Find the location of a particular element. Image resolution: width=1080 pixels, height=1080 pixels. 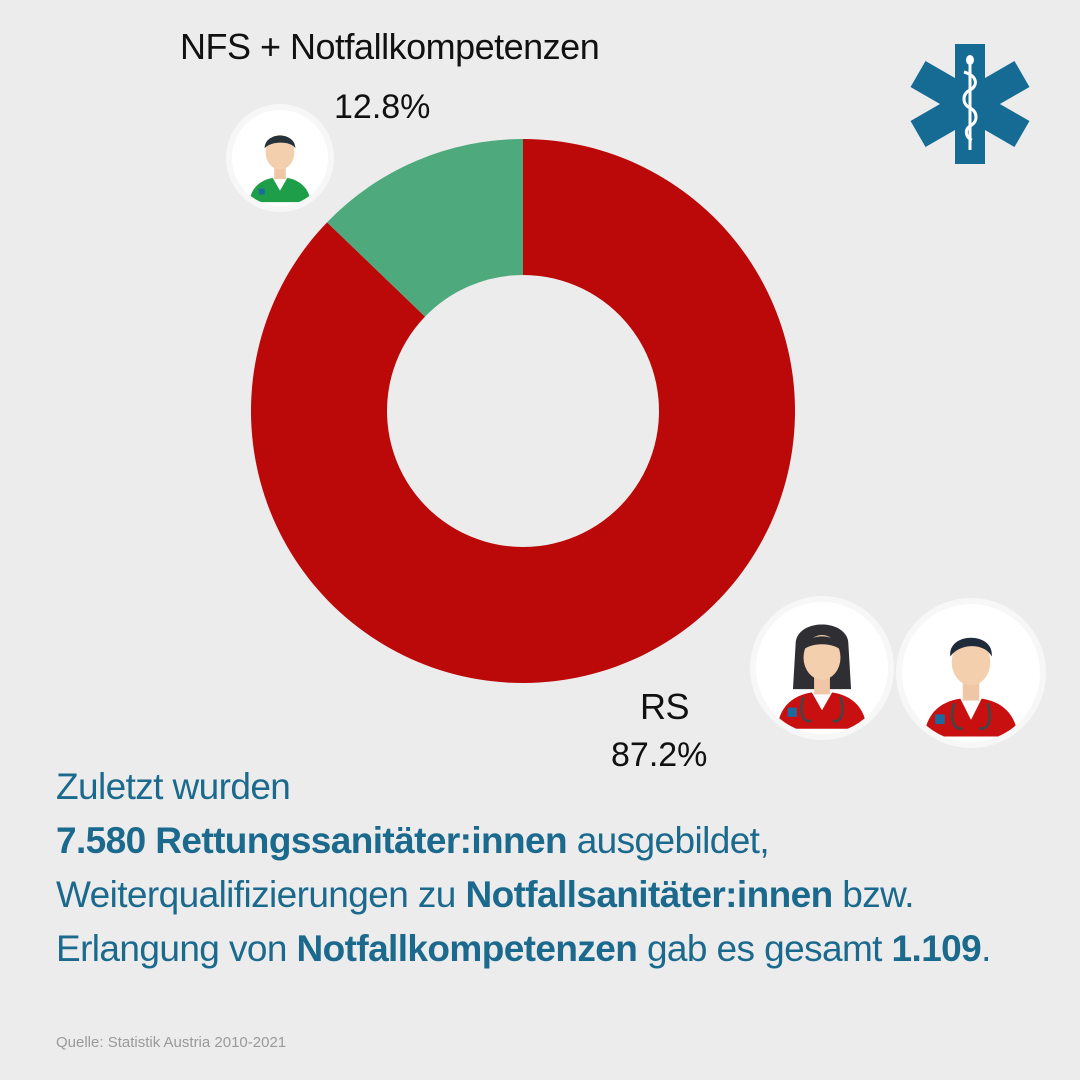

source-note: Quelle: Statistik Austria 2010-2021 is located at coordinates (171, 1042).